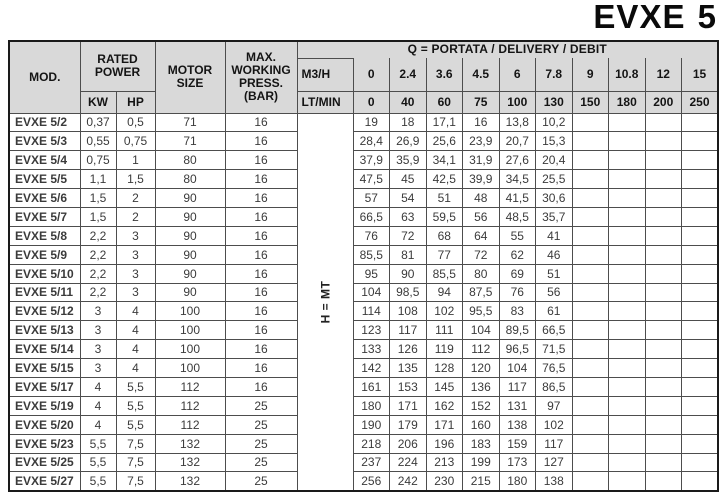 Image resolution: width=723 pixels, height=500 pixels. Describe the element at coordinates (363, 311) in the screenshot. I see `table-row: EVXE 5/12 3 4 100 16 114 108 102 95,5 83 61` at that location.